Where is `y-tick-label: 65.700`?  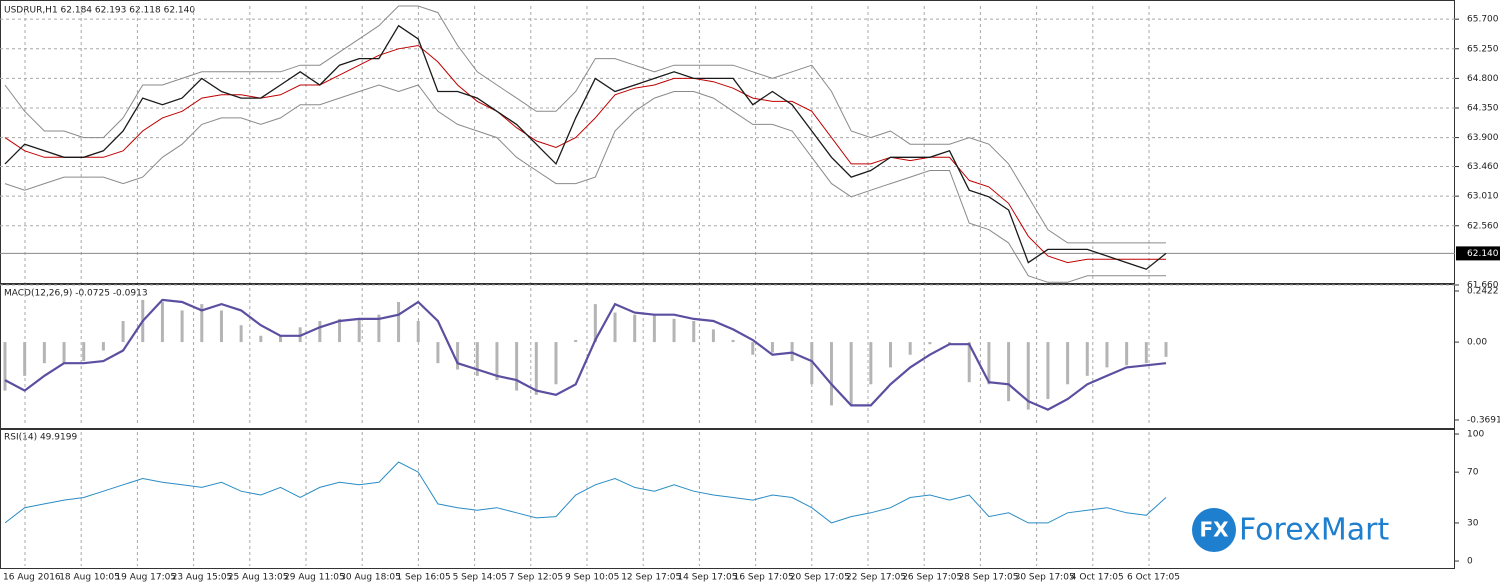 y-tick-label: 65.700 is located at coordinates (1483, 20).